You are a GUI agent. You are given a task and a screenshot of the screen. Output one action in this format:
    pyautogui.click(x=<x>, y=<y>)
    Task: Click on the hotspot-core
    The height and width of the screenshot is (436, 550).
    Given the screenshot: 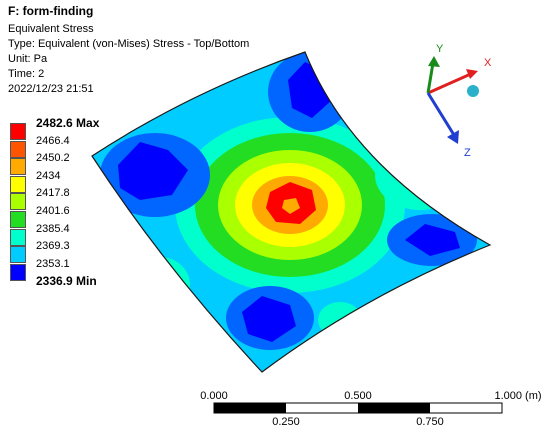 What is the action you would take?
    pyautogui.click(x=291, y=206)
    